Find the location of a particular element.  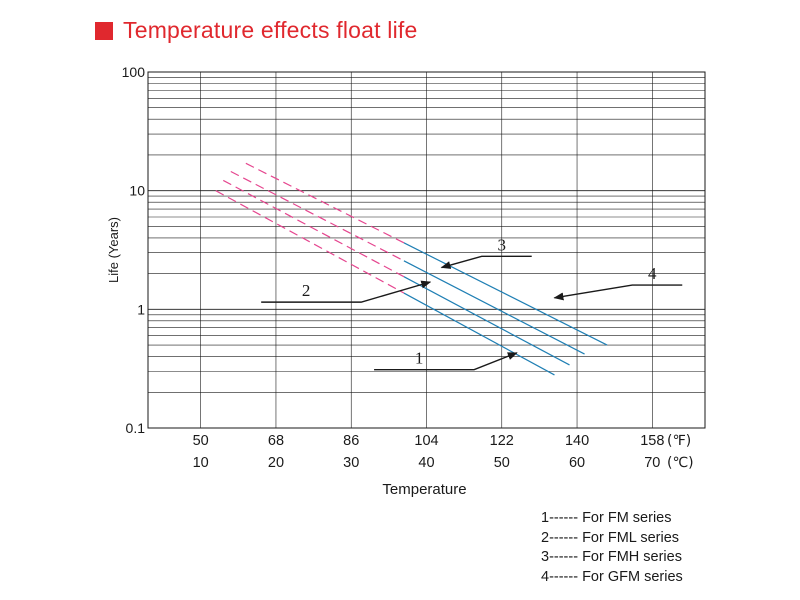

x-tick-label-fahrenheit: 104 is located at coordinates (426, 441).